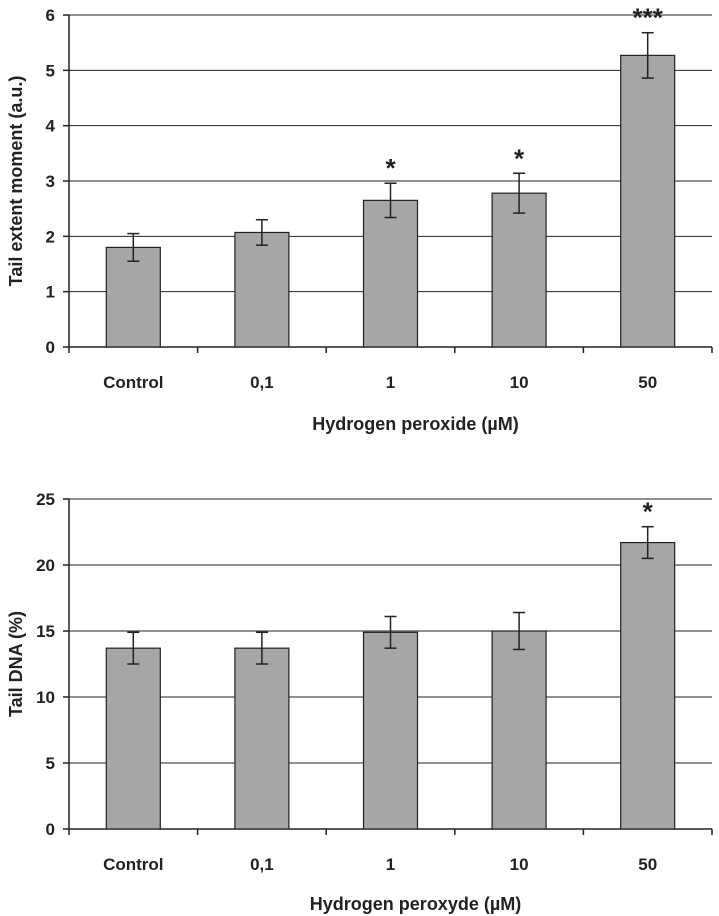 The height and width of the screenshot is (916, 719). What do you see at coordinates (50, 15) in the screenshot?
I see `y-tick-label: 6` at bounding box center [50, 15].